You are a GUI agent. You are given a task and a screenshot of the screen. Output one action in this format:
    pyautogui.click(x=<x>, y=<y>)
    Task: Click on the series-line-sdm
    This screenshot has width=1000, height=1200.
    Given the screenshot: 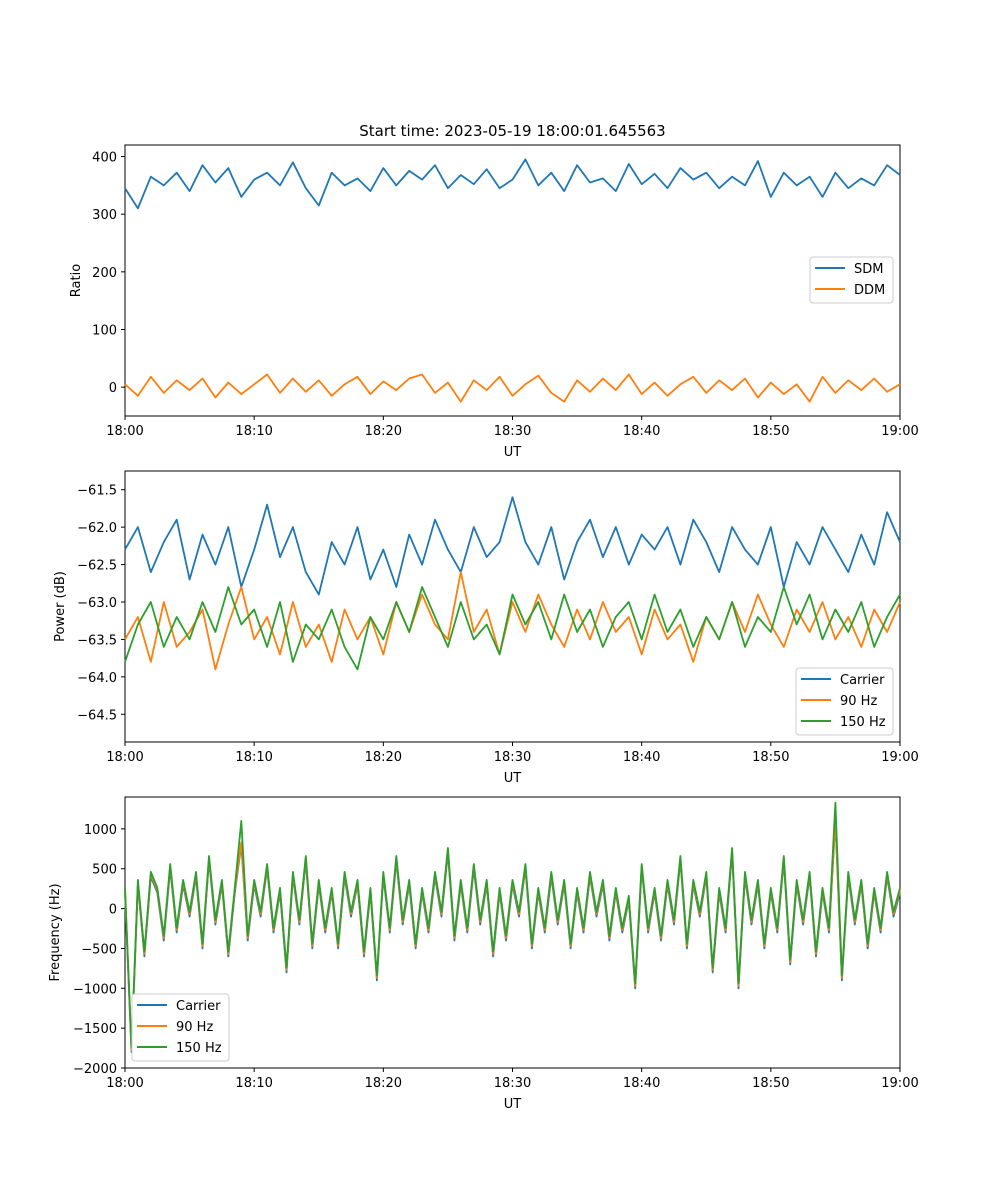 What is the action you would take?
    pyautogui.click(x=512, y=184)
    